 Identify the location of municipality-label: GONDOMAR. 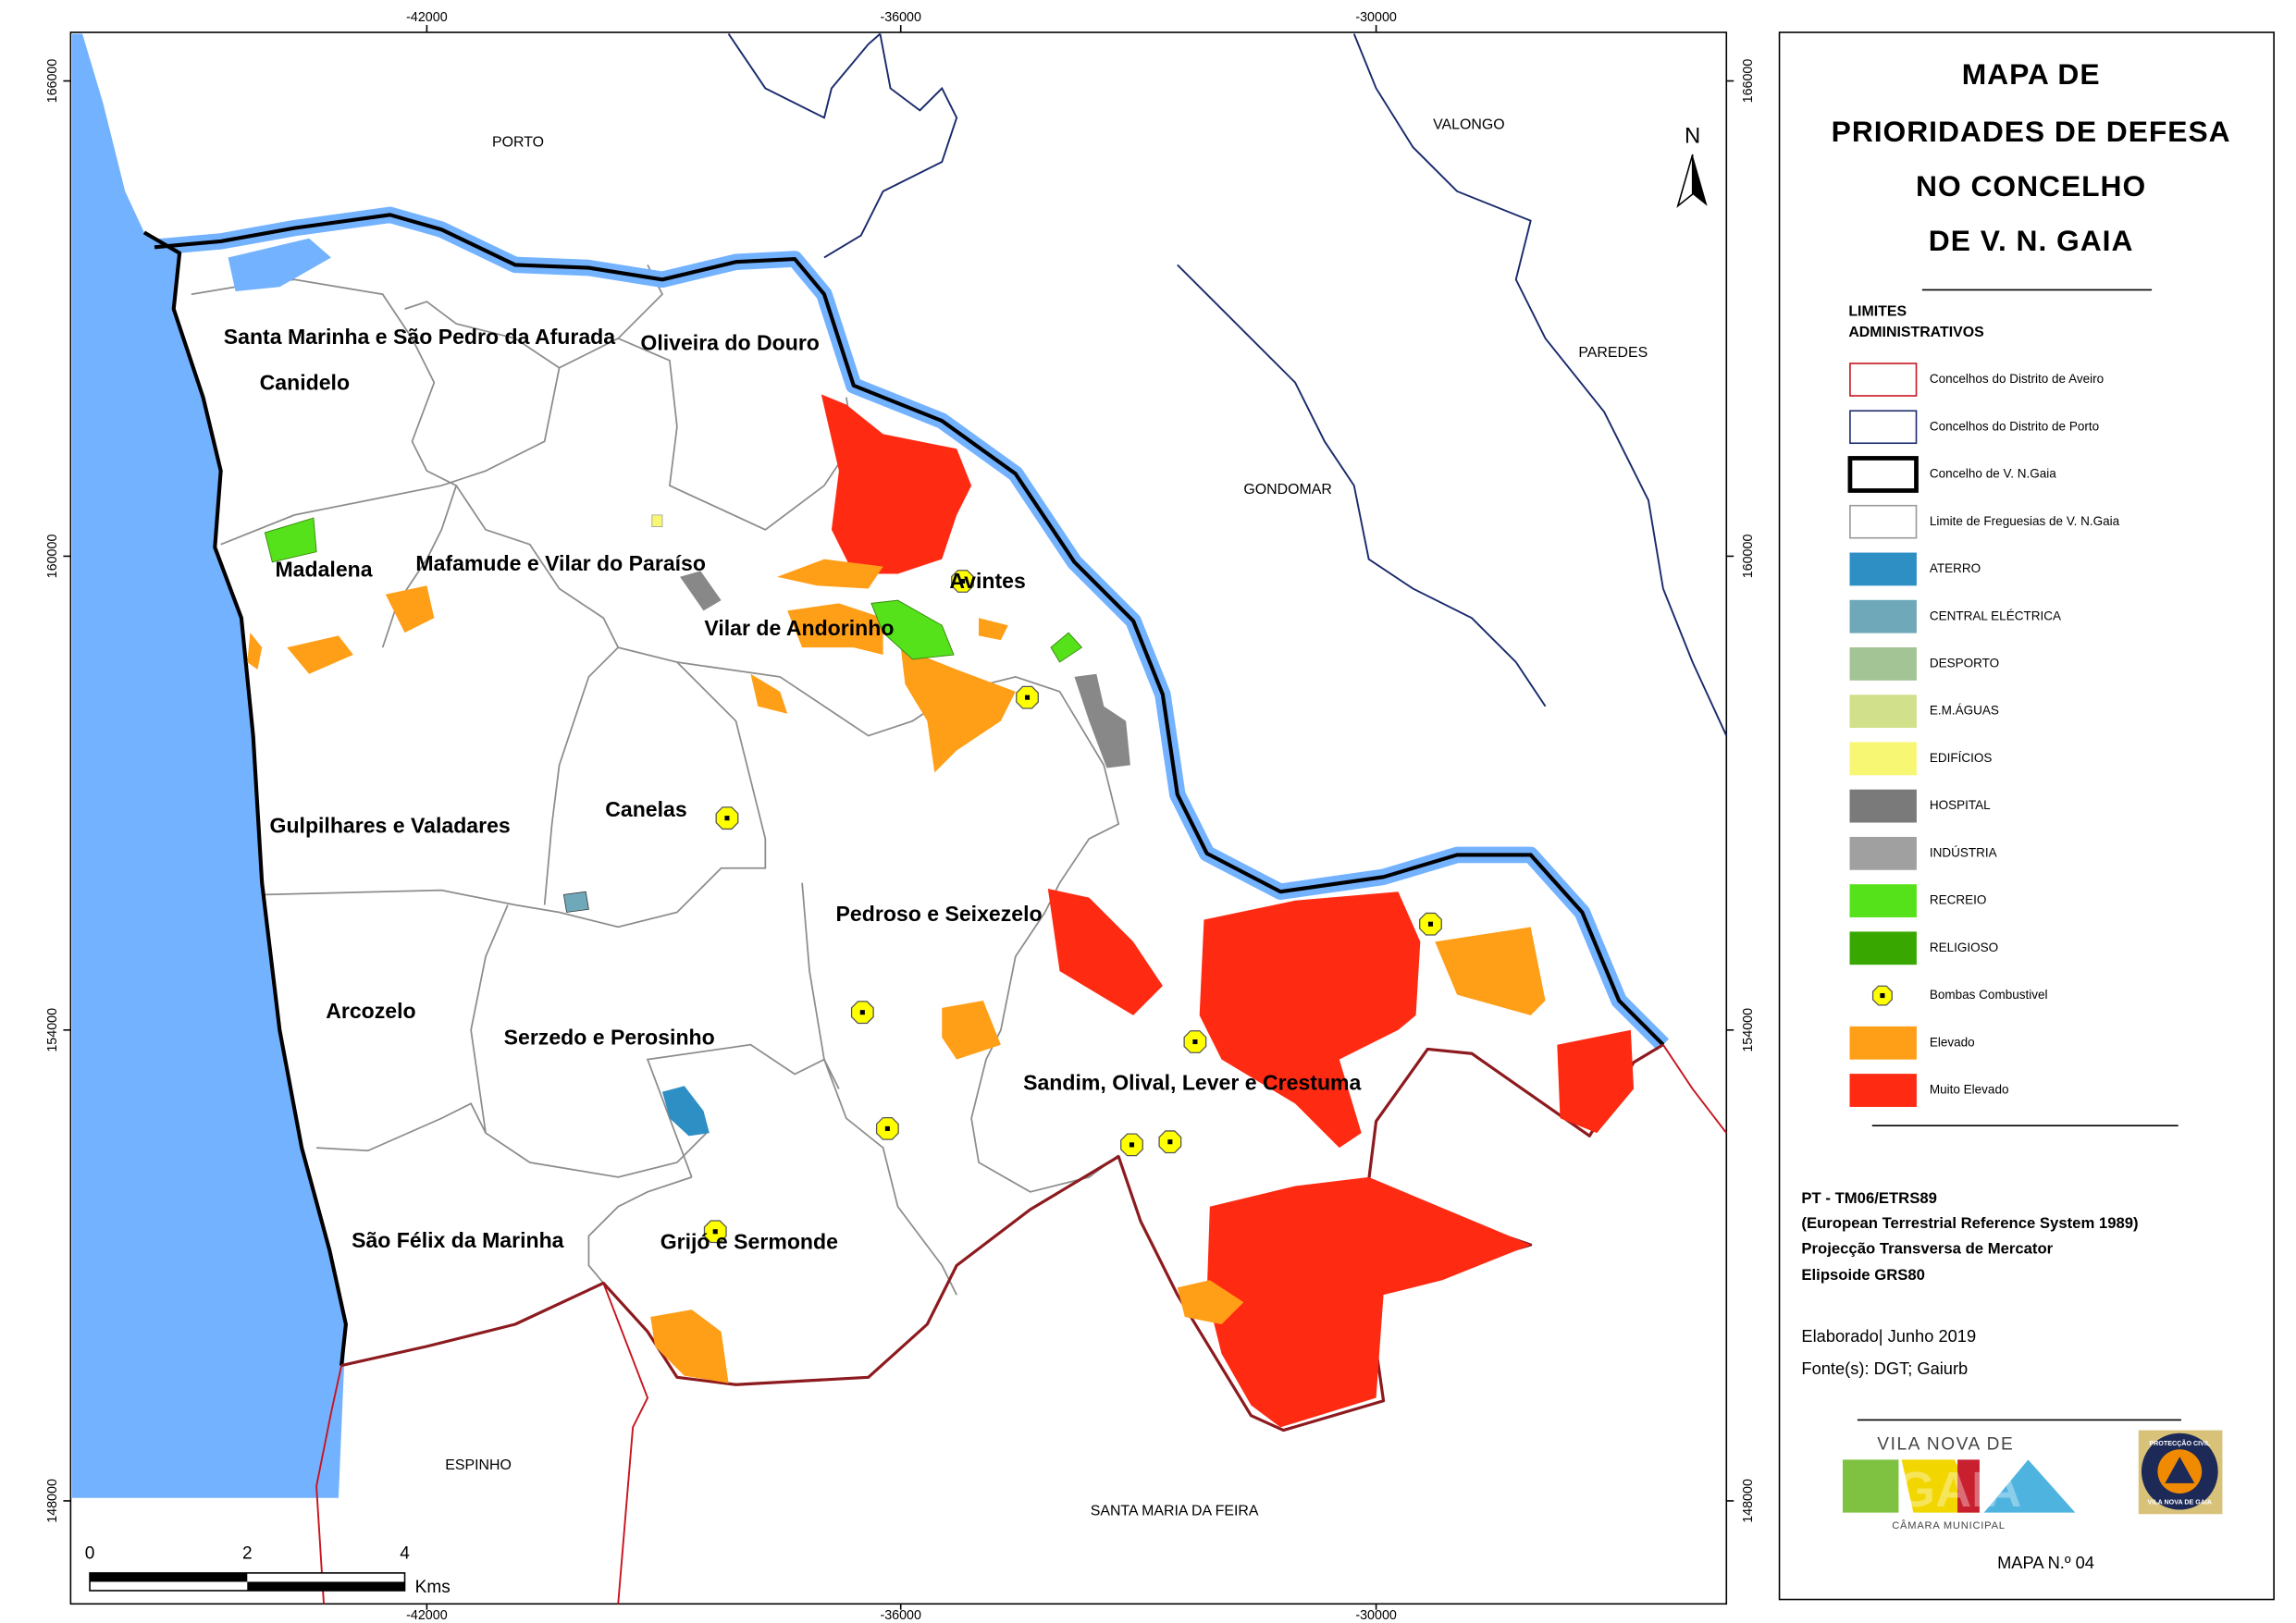
(1287, 490).